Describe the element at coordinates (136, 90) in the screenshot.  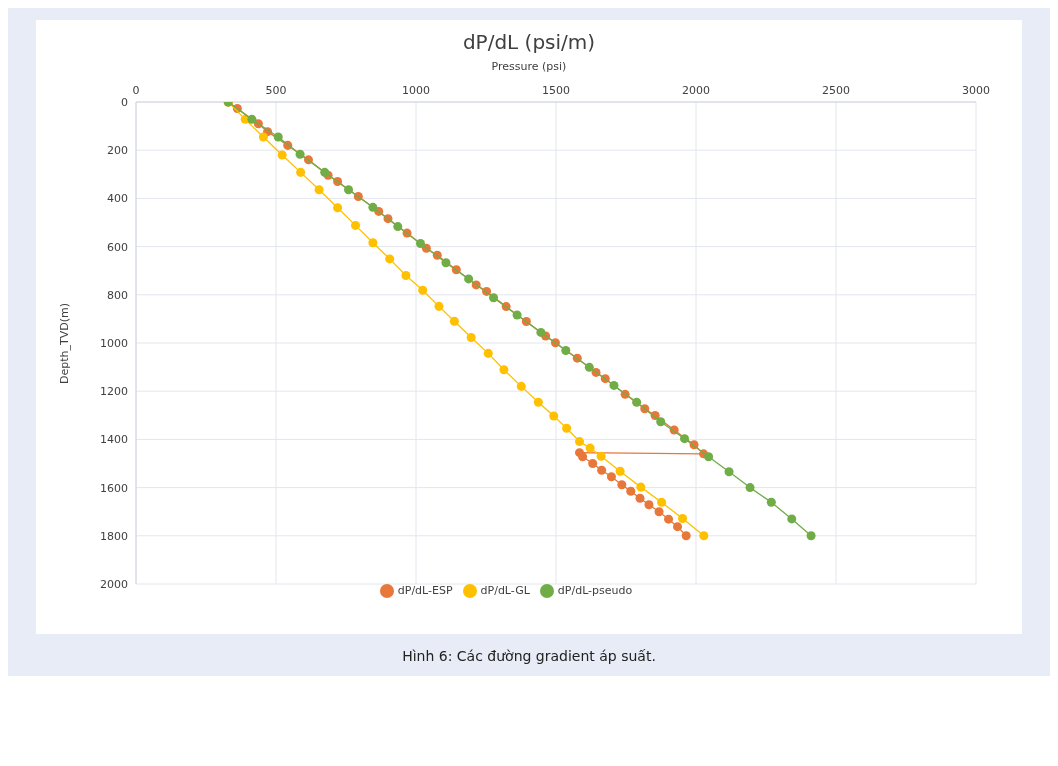
I see `x-tick-label: 0` at that location.